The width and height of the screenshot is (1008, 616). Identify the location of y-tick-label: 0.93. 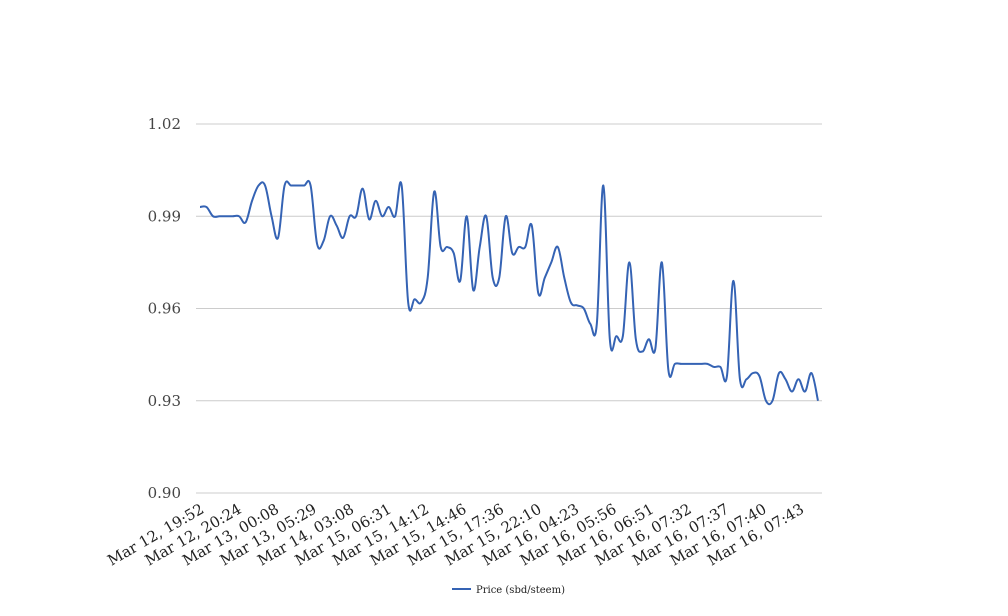
(164, 401).